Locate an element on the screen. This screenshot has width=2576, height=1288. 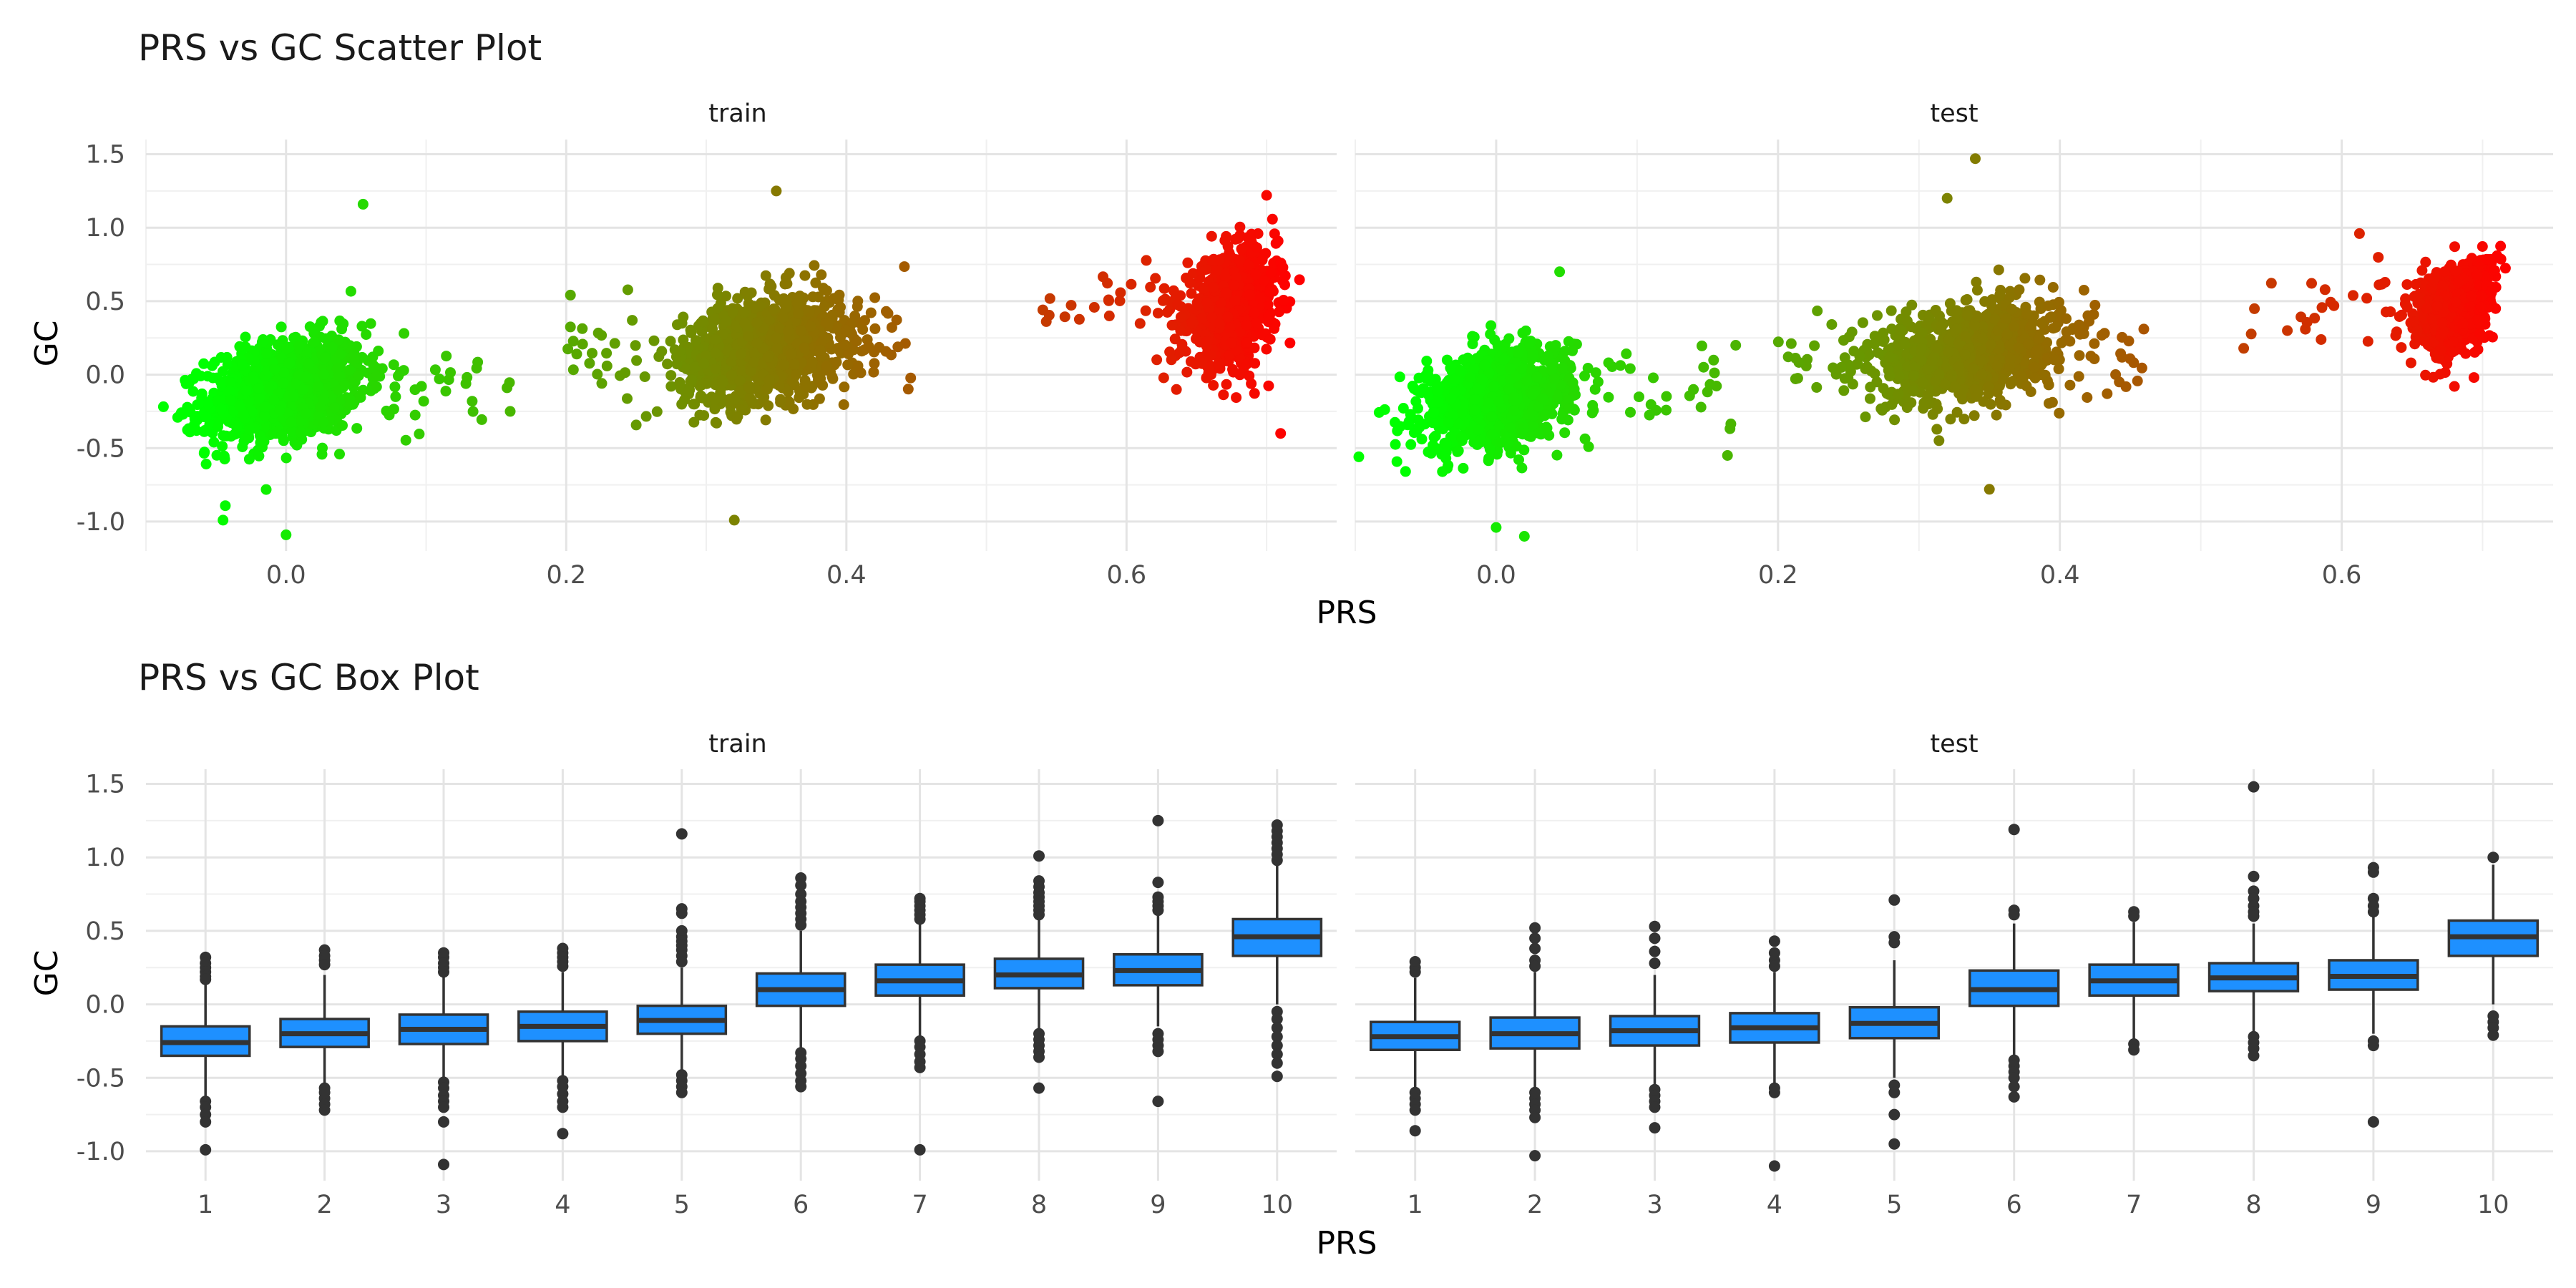
scatter-x-tick: 0.2 is located at coordinates (1778, 575).